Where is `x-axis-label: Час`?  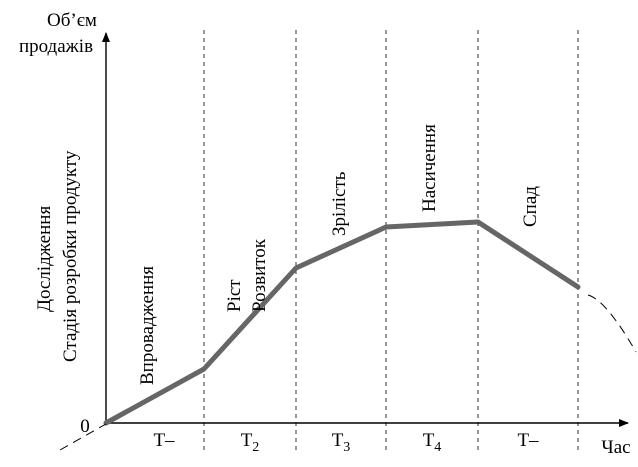 x-axis-label: Час is located at coordinates (615, 447).